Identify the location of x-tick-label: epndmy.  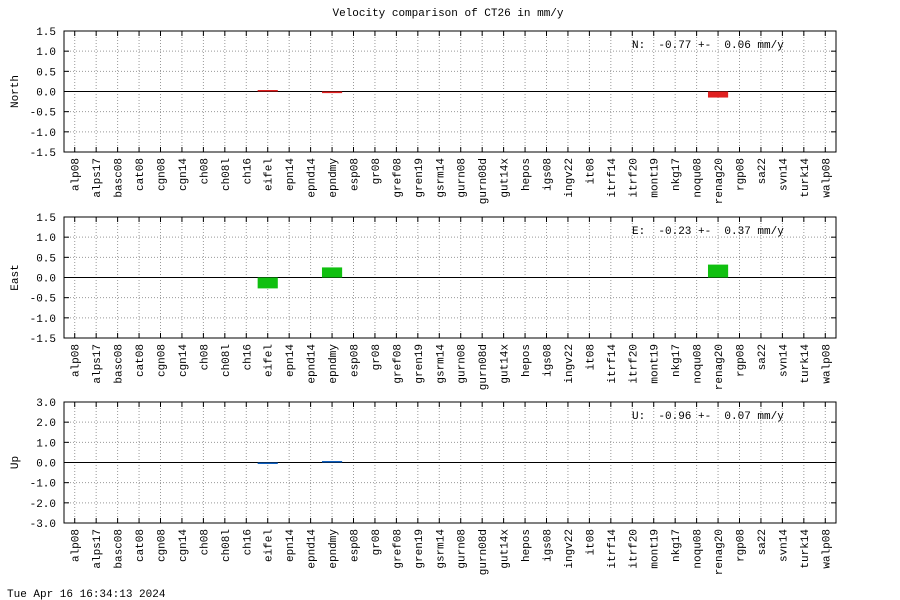
(334, 178).